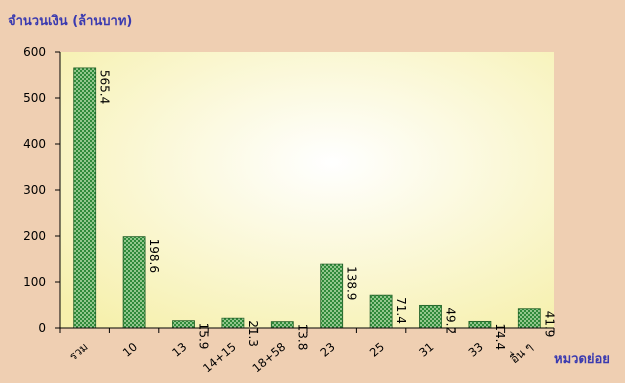 The height and width of the screenshot is (383, 625). Describe the element at coordinates (253, 333) in the screenshot. I see `data-label: 21.3` at that location.